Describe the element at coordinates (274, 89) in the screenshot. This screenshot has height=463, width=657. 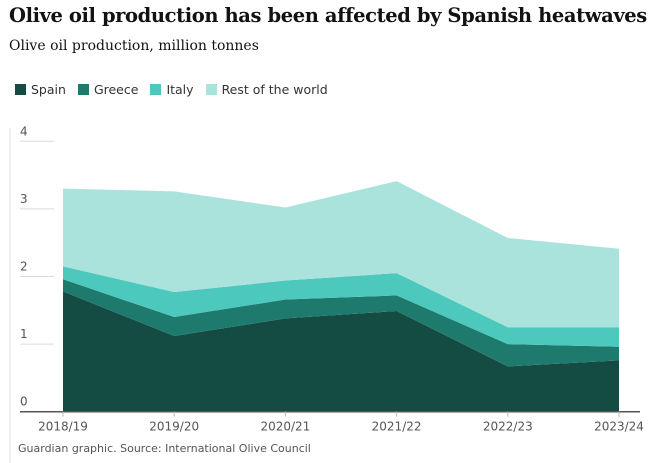
I see `legend-label: Rest of the world` at that location.